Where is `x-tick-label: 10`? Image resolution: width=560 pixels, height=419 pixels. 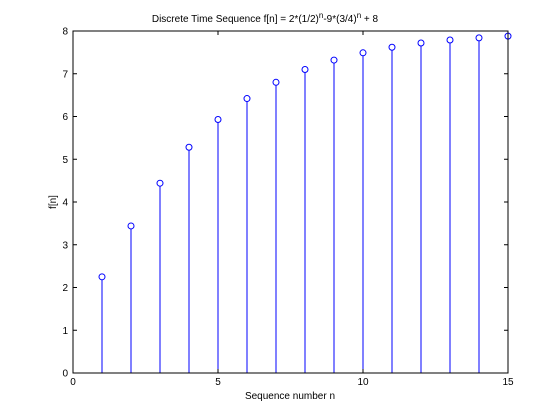
x-tick-label: 10 is located at coordinates (363, 382).